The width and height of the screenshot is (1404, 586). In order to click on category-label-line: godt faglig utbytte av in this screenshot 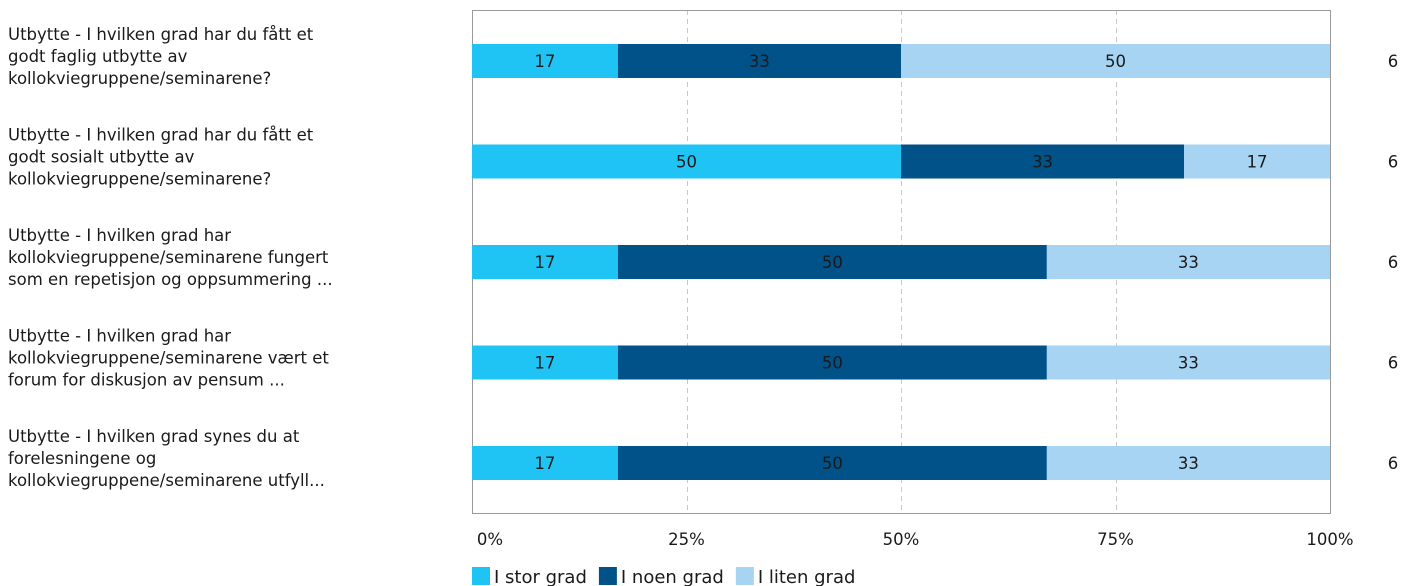, I will do `click(98, 56)`.